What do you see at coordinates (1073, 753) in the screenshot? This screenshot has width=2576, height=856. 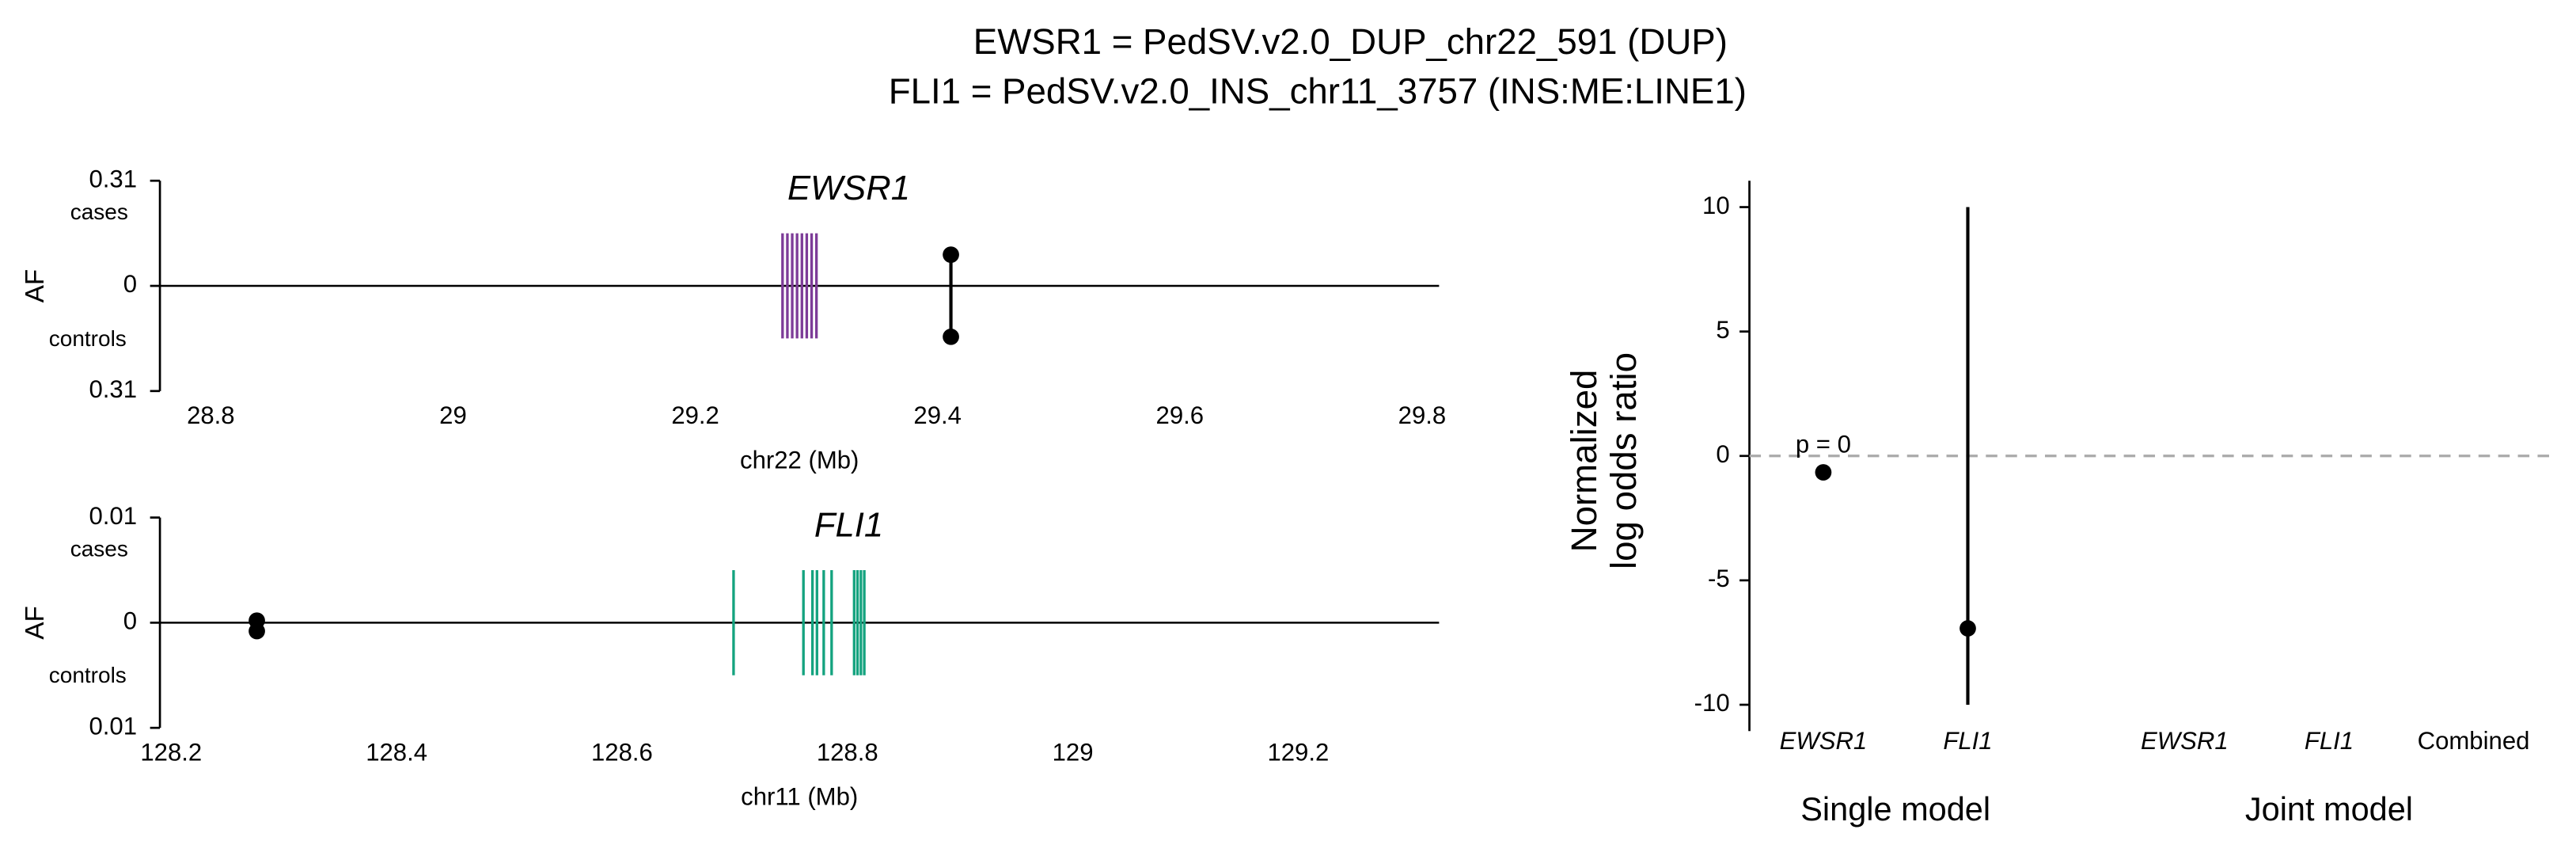 I see `x-tick-label: 129` at bounding box center [1073, 753].